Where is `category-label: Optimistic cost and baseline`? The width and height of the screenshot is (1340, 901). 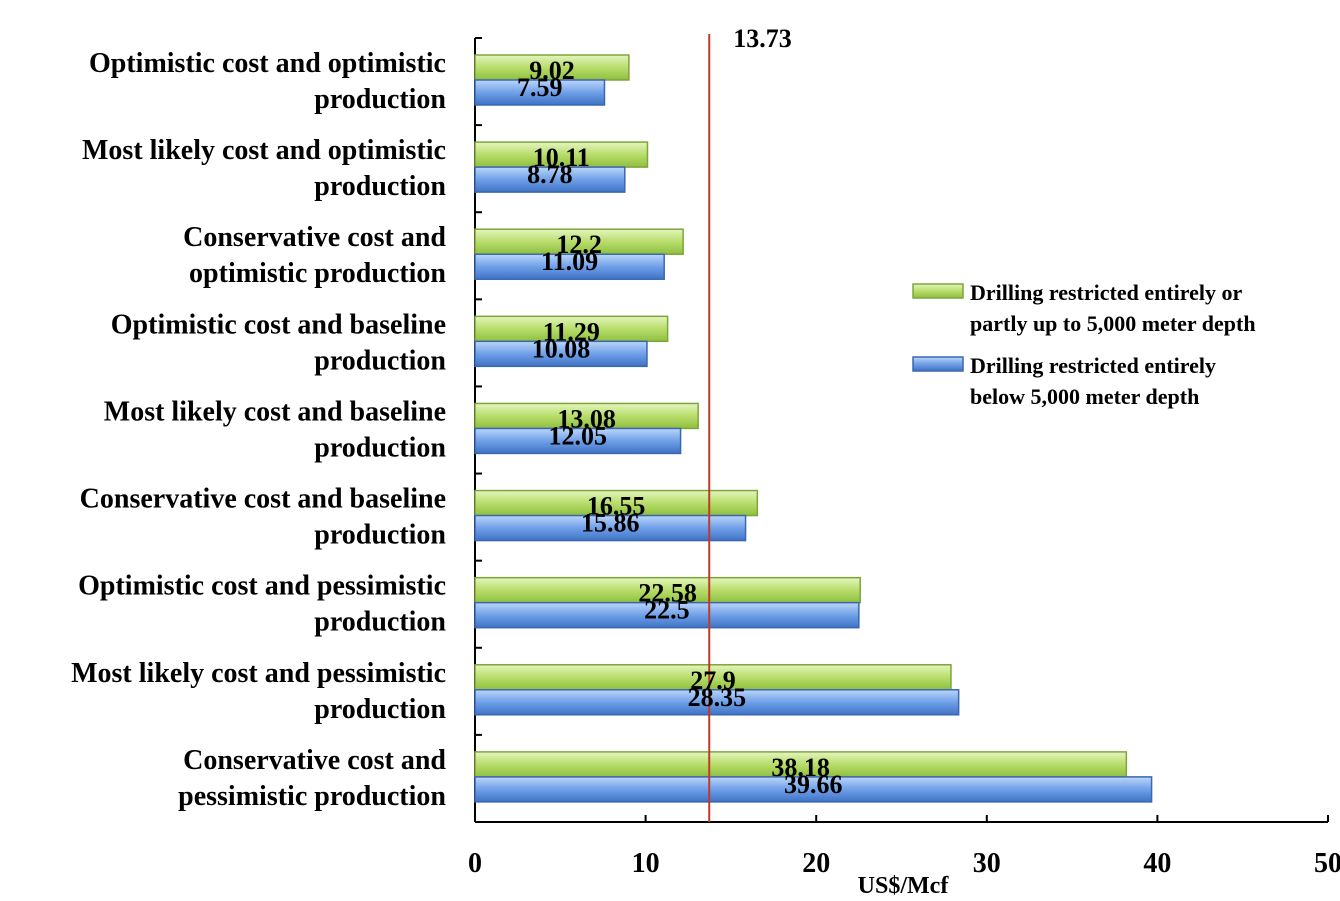 category-label: Optimistic cost and baseline is located at coordinates (278, 324).